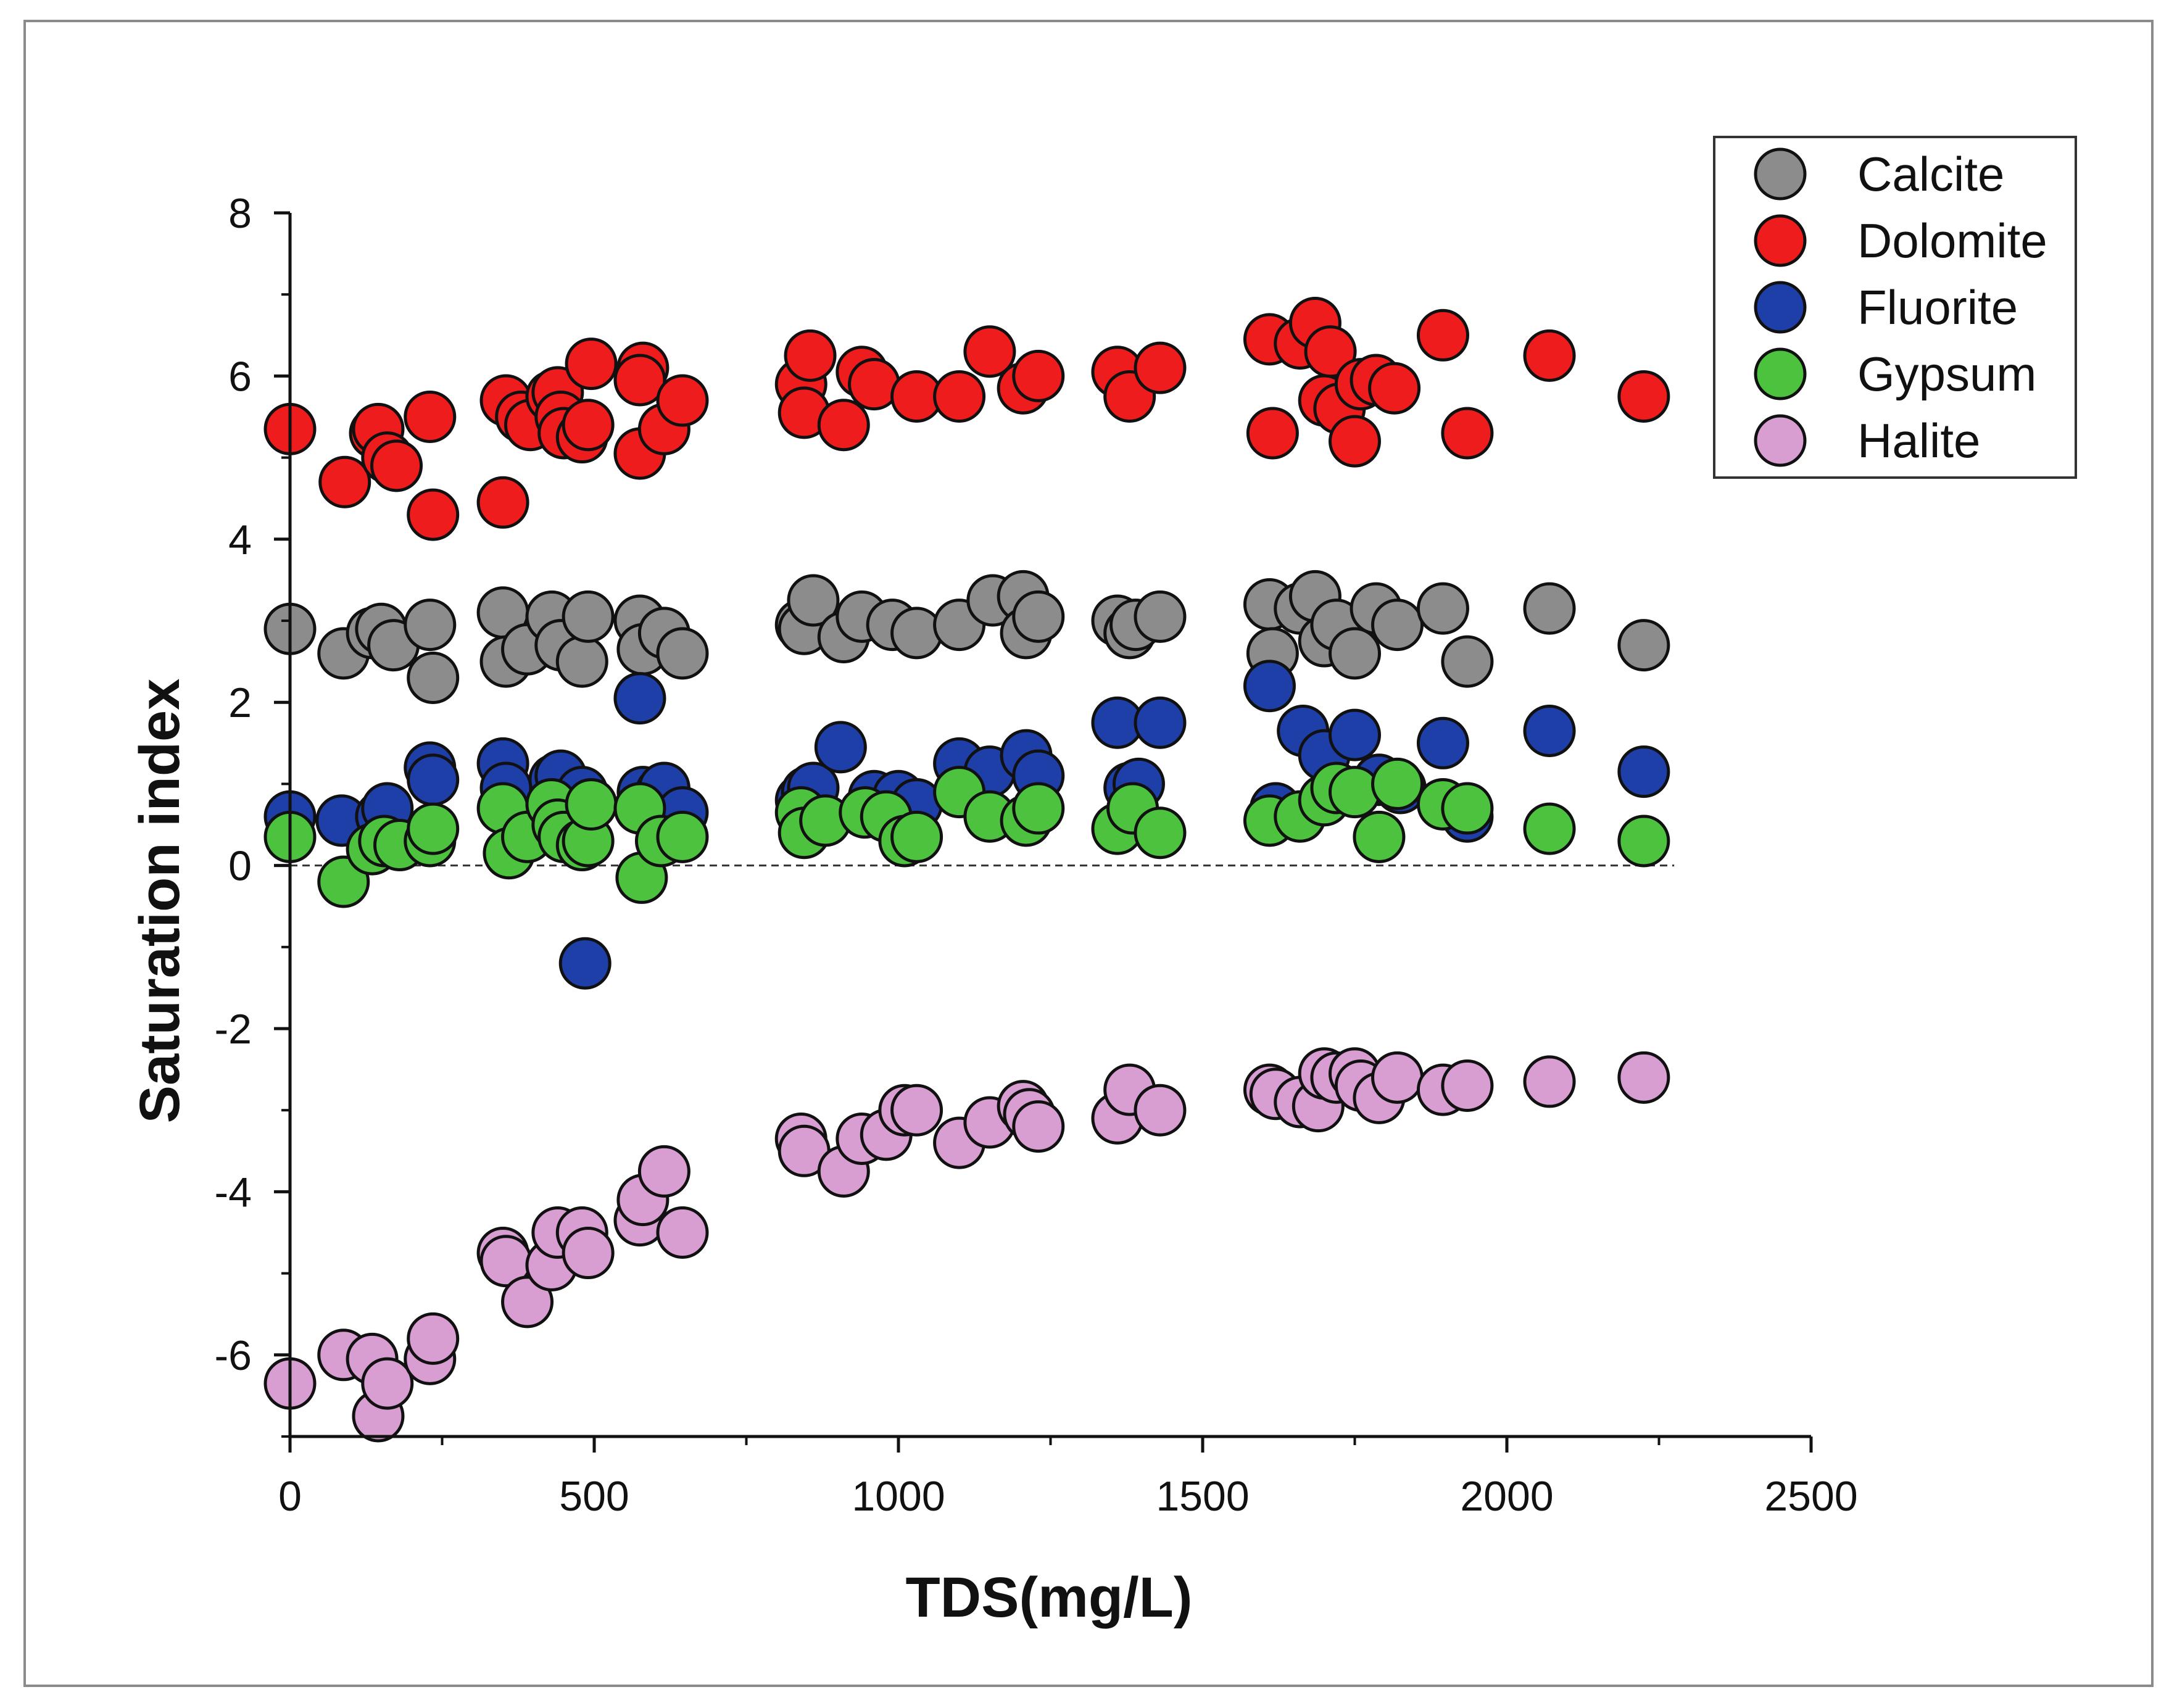 The width and height of the screenshot is (2177, 1708). Describe the element at coordinates (290, 1496) in the screenshot. I see `x-tick-label: 0` at that location.